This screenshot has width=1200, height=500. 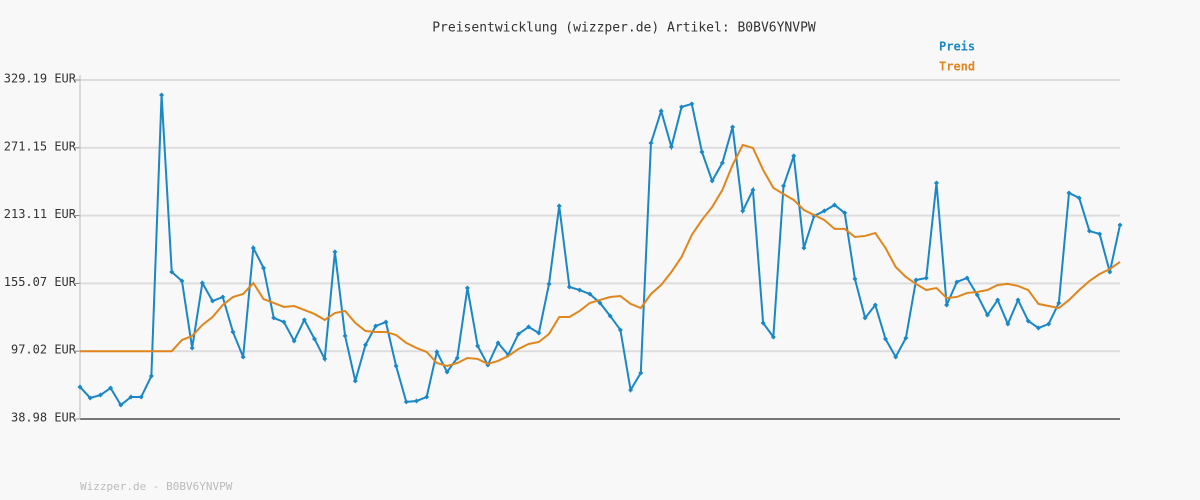 What do you see at coordinates (40, 79) in the screenshot?
I see `y-tick-label: 329.19 EUR` at bounding box center [40, 79].